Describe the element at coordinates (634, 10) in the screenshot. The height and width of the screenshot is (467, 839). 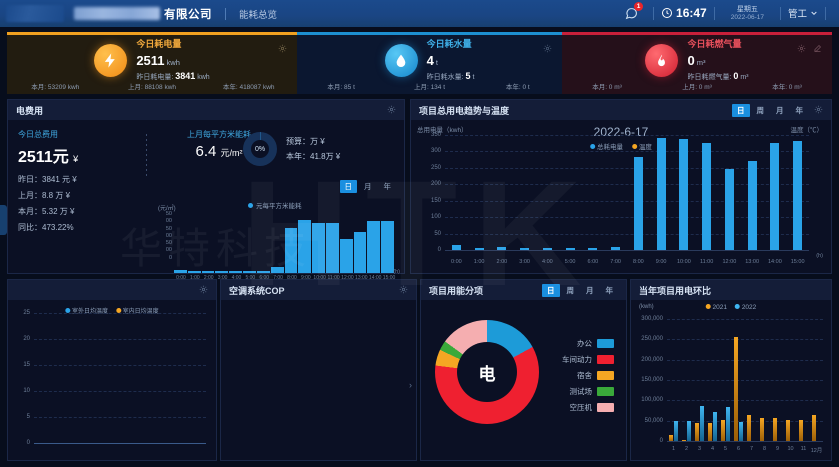
I see `message-button: 1` at that location.